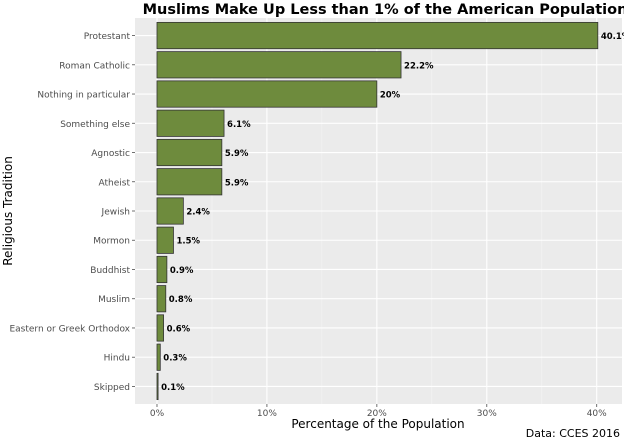 The height and width of the screenshot is (444, 624). What do you see at coordinates (69, 329) in the screenshot?
I see `y-tick-label: Eastern or Greek Orthodox` at bounding box center [69, 329].